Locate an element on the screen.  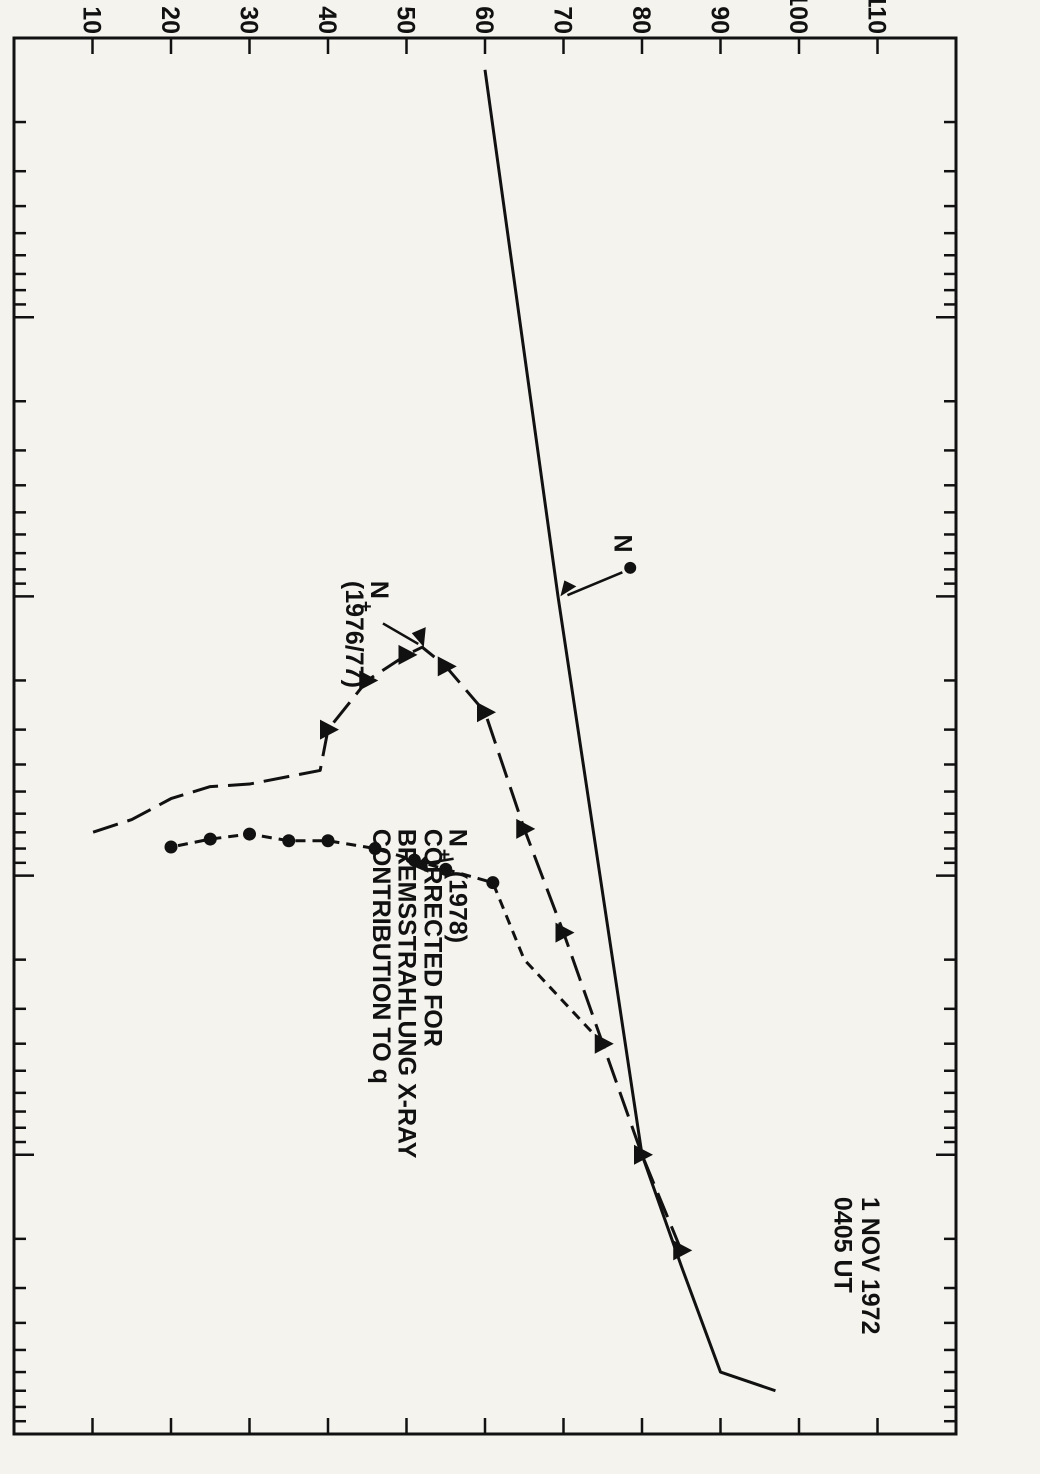
annotation-n-plus-1978-n: N is located at coordinates (458, 838).